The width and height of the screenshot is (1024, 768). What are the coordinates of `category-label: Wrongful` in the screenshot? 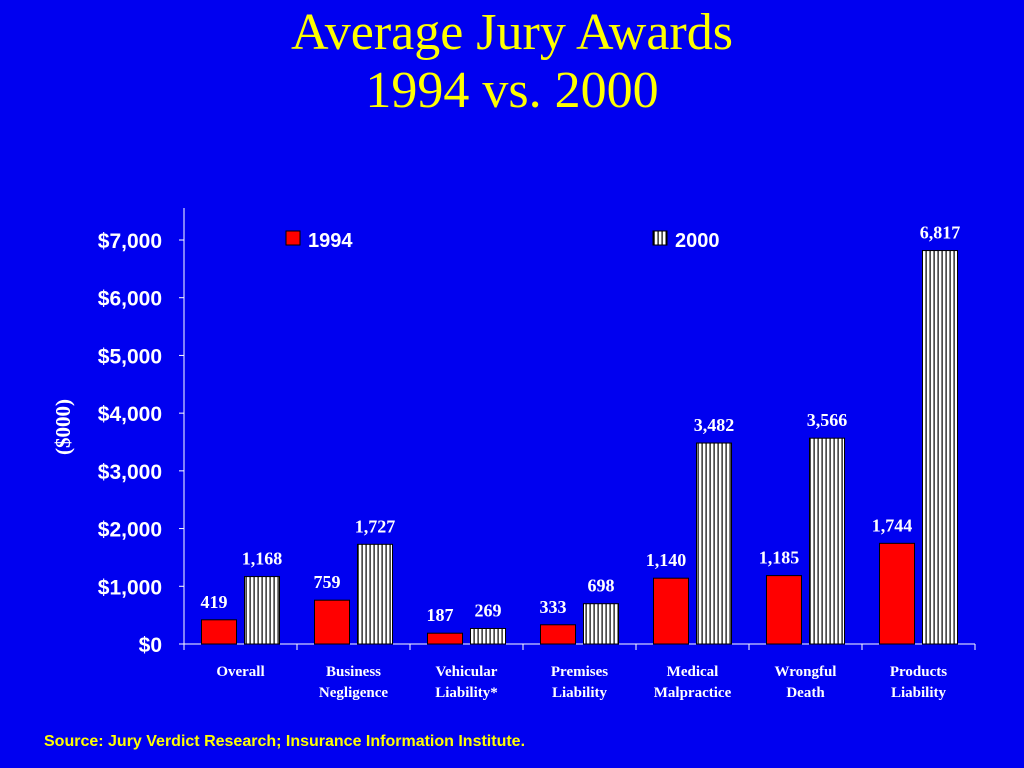 It's located at (806, 672).